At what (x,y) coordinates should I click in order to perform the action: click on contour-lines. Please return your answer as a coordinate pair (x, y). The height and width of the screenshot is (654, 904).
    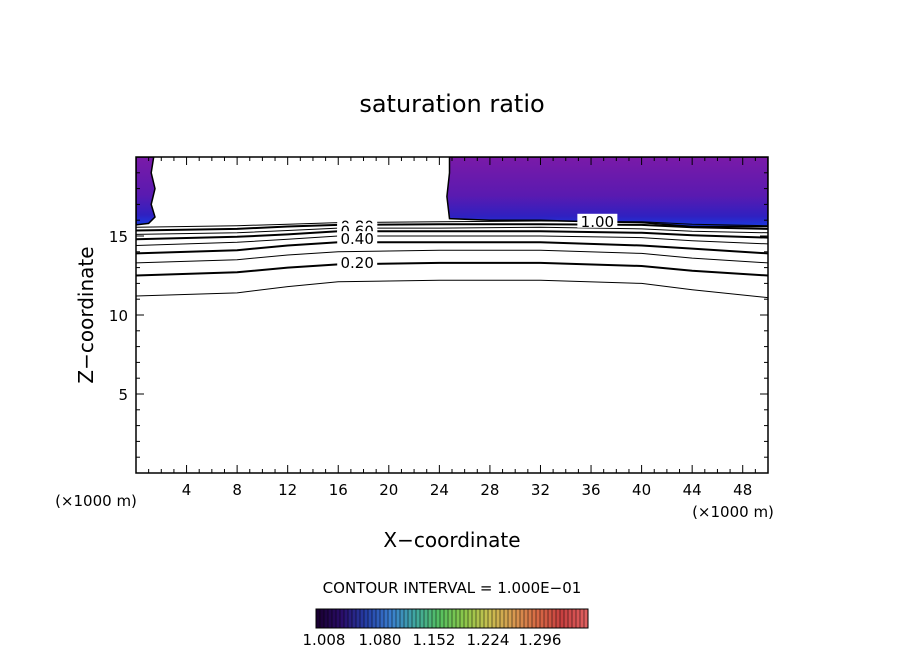
    Looking at the image, I should click on (452, 259).